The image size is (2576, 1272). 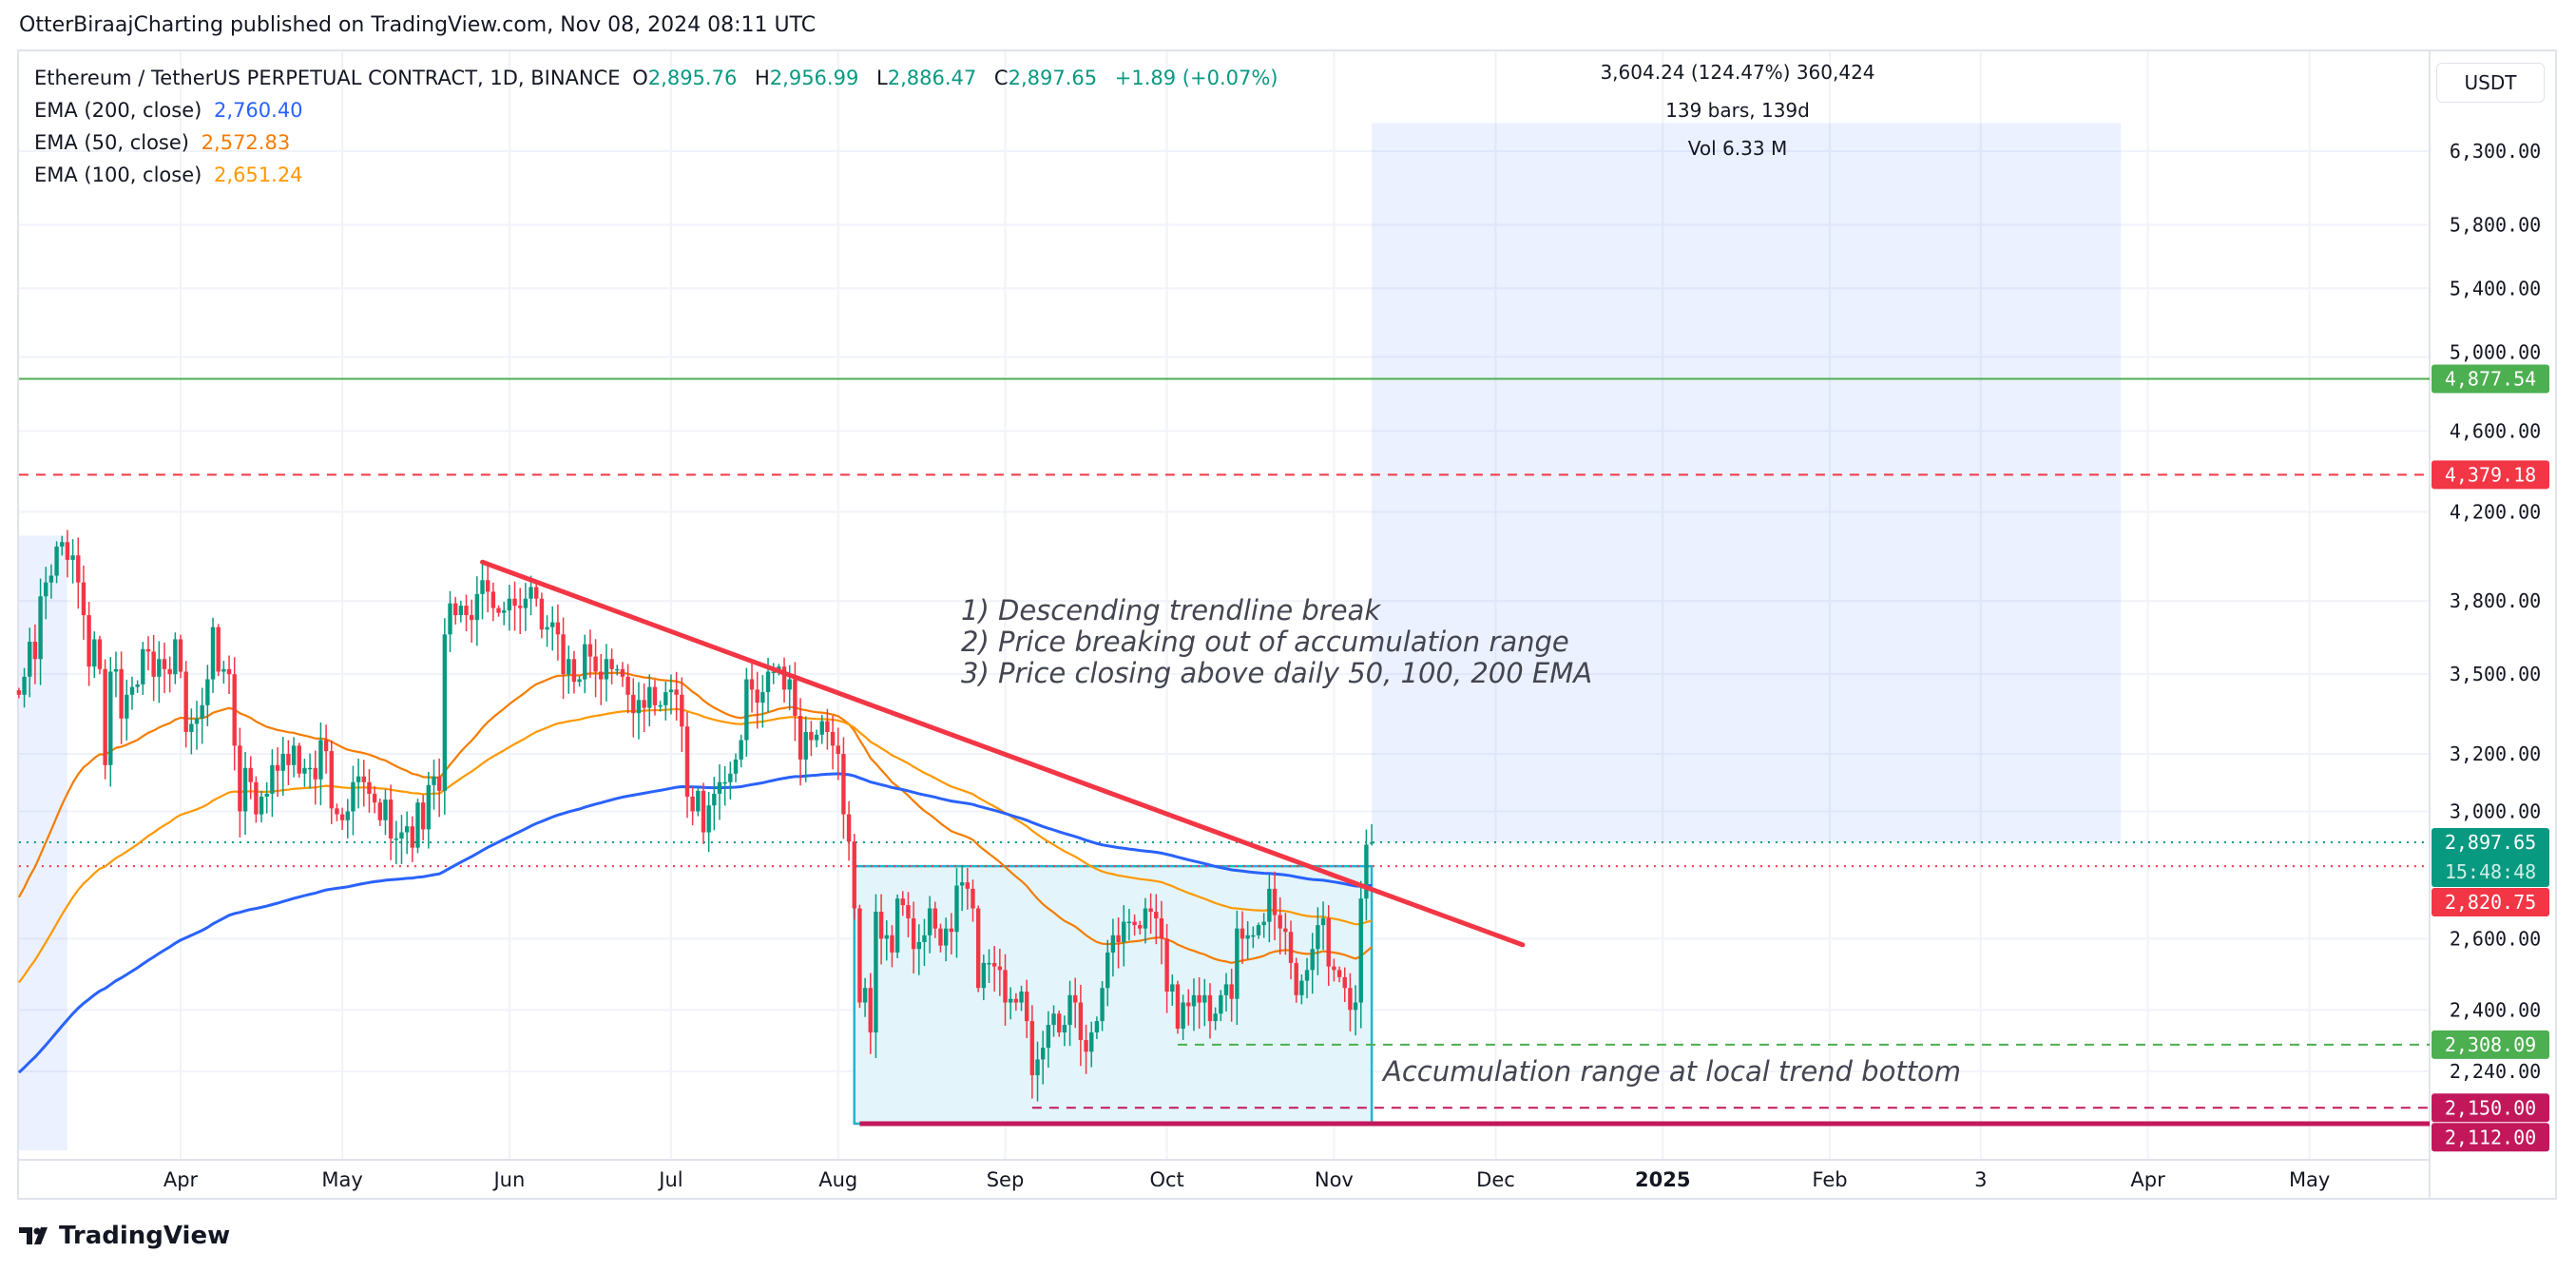 What do you see at coordinates (2491, 1107) in the screenshot?
I see `price-badge-label: 2,150.00` at bounding box center [2491, 1107].